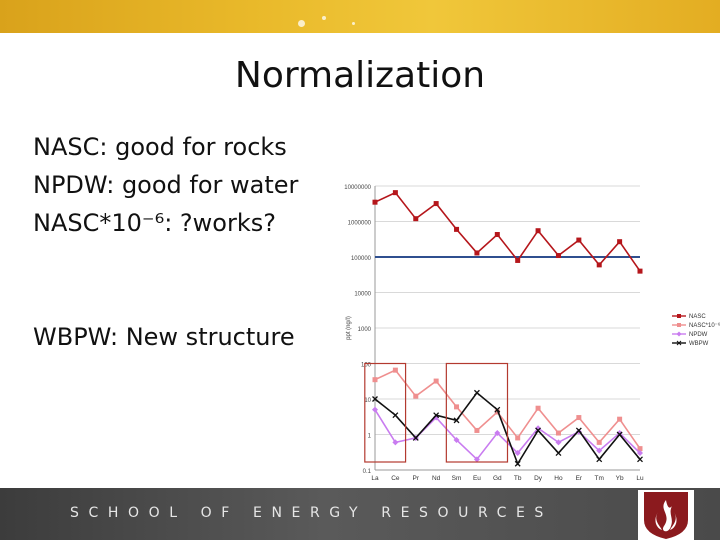 Image resolution: width=720 pixels, height=545 pixels. I want to click on x-tick-label: Lu, so click(640, 478).